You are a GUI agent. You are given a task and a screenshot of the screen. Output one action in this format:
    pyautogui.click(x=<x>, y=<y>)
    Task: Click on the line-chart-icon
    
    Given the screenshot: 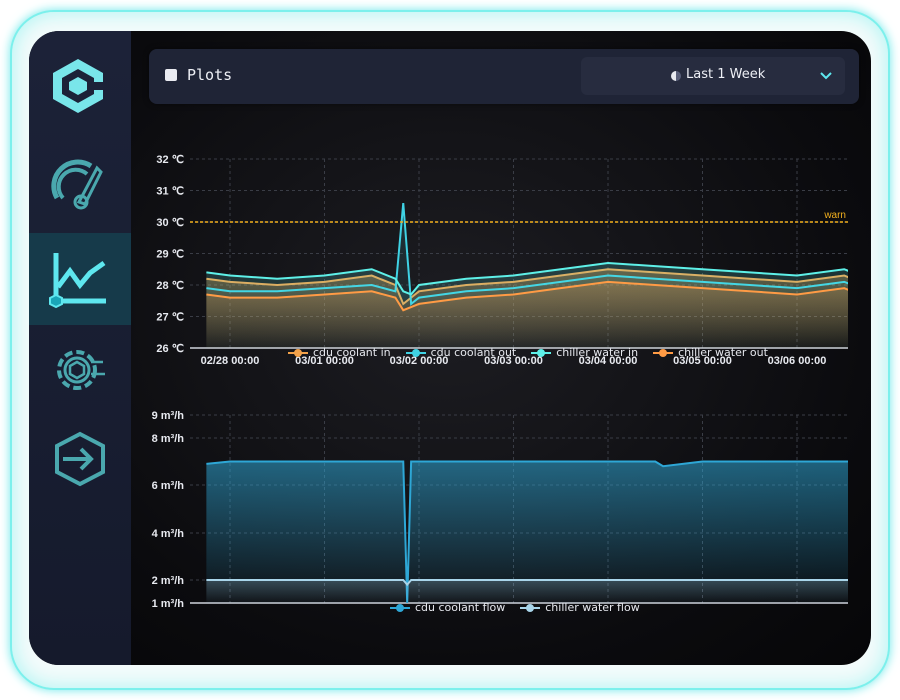 What is the action you would take?
    pyautogui.click(x=77, y=281)
    